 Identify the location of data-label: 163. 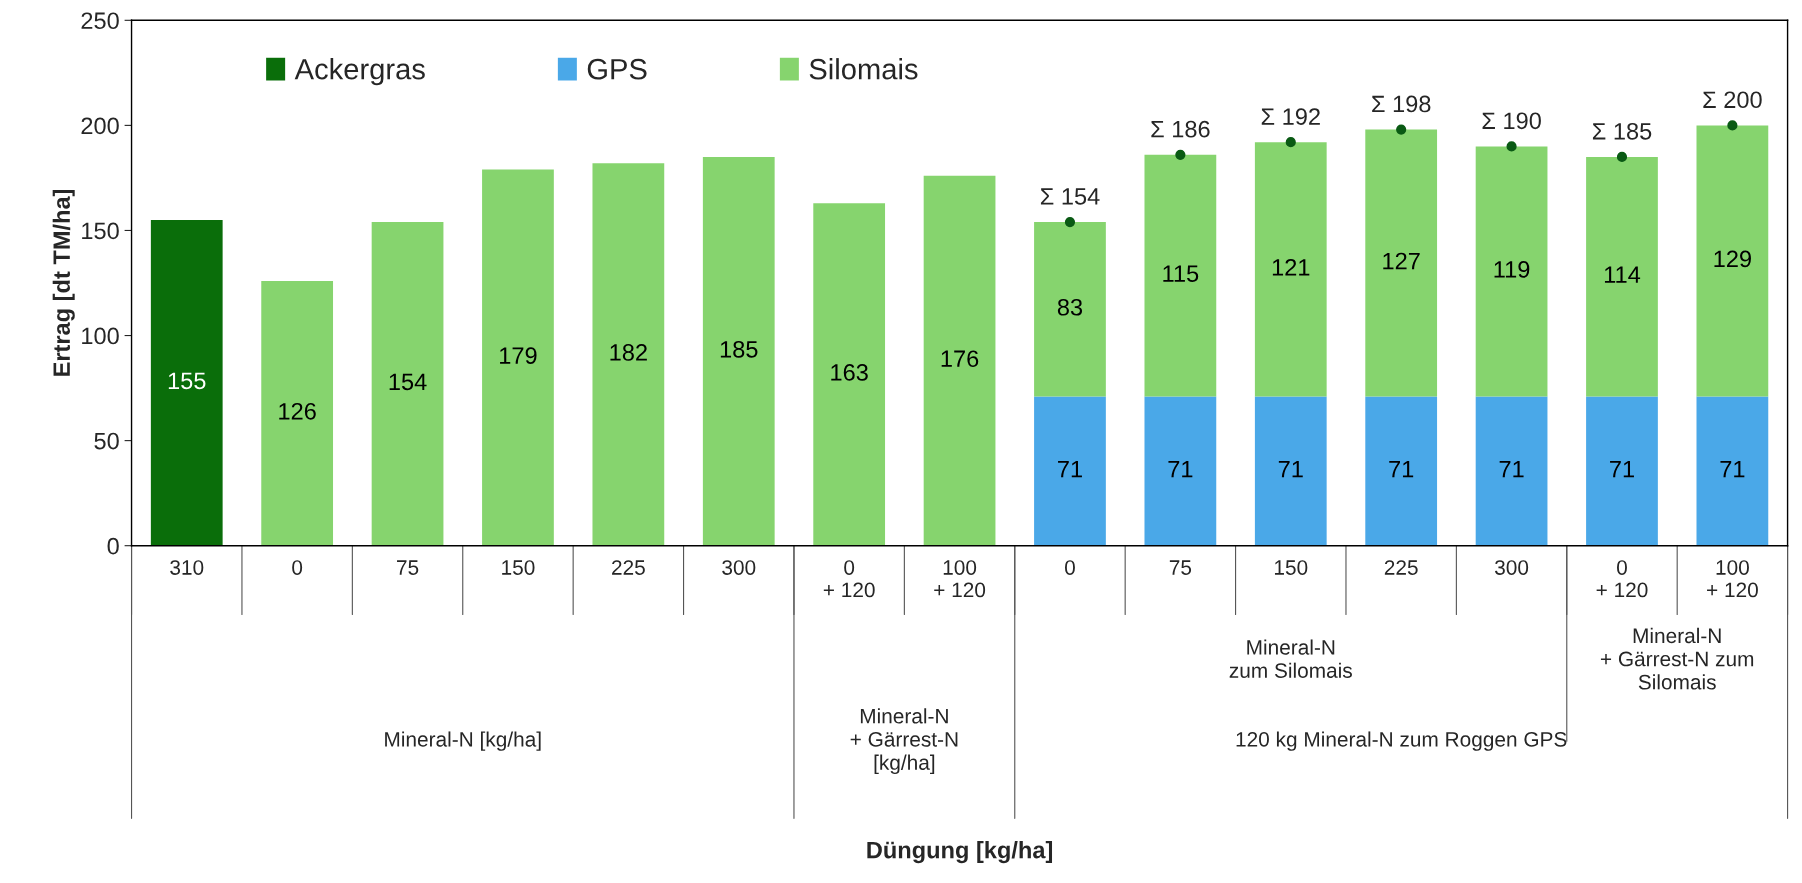
(849, 372).